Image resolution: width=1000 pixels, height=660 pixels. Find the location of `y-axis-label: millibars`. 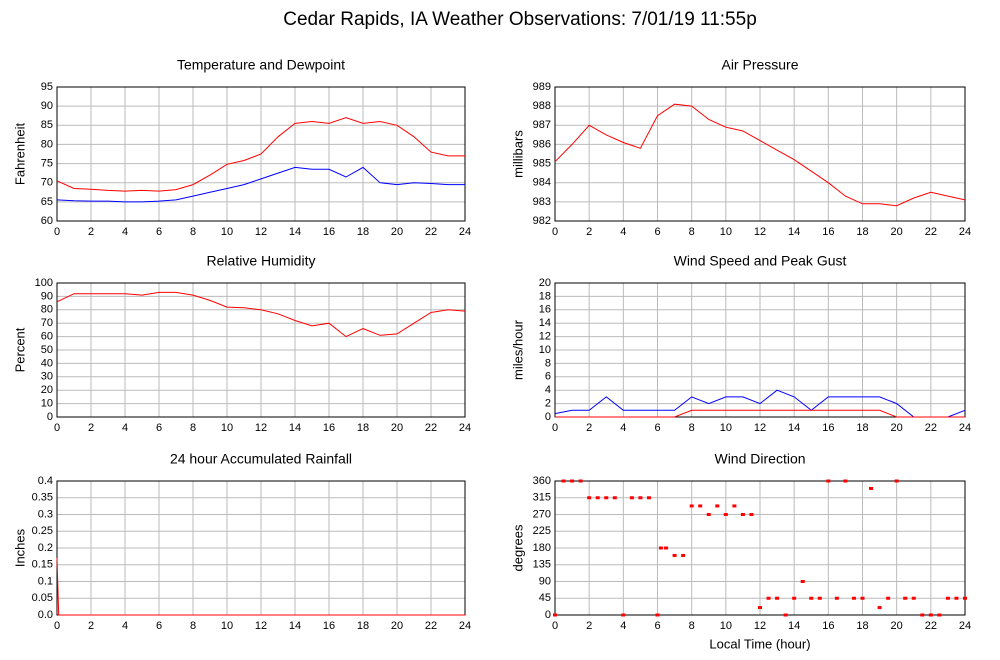

y-axis-label: millibars is located at coordinates (517, 154).